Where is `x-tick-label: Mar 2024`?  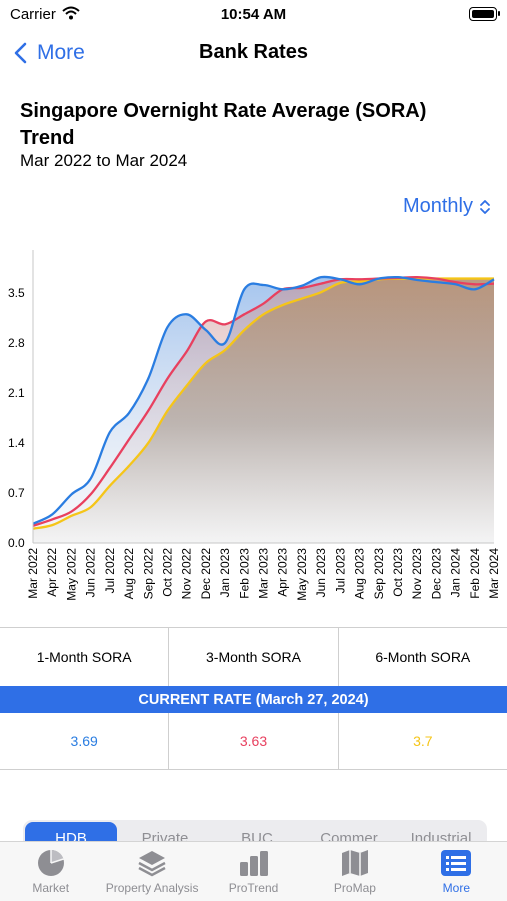
x-tick-label: Mar 2024 is located at coordinates (494, 573).